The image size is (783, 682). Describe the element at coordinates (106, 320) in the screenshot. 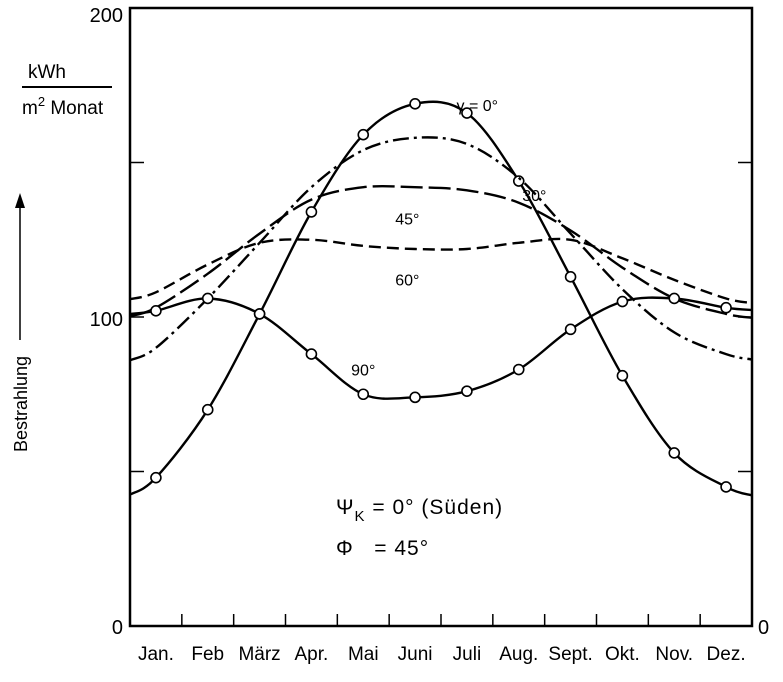

I see `y-tick-100: 100` at that location.